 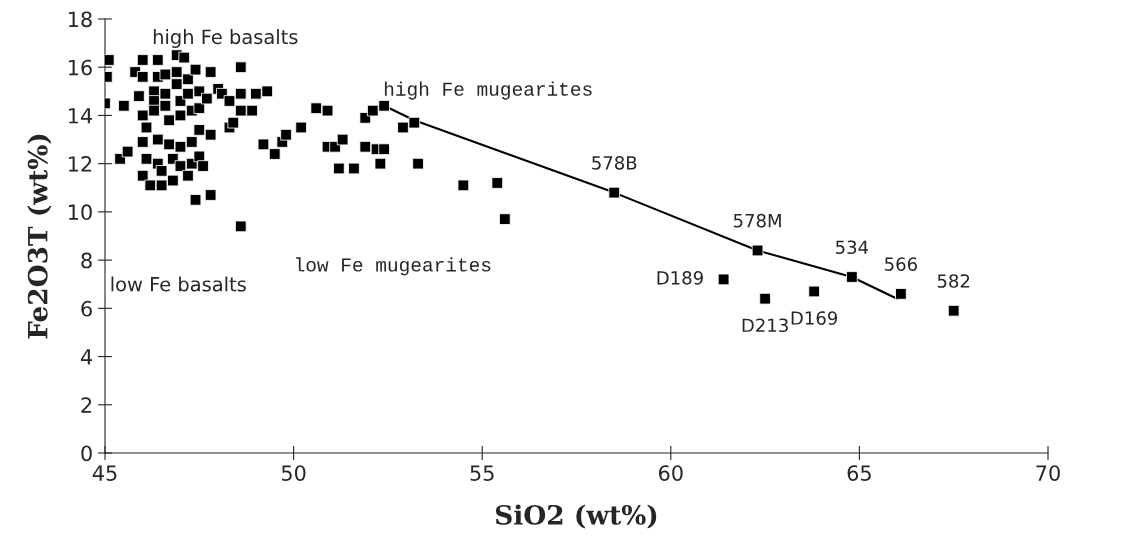 What do you see at coordinates (680, 277) in the screenshot?
I see `annotation: D189` at bounding box center [680, 277].